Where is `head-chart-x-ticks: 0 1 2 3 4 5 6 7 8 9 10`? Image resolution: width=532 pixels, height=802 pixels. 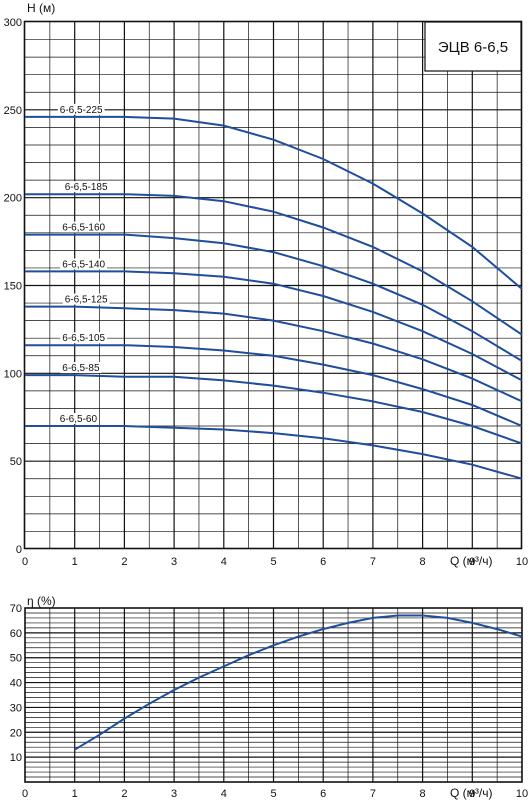 head-chart-x-ticks: 0 1 2 3 4 5 6 7 8 9 10 is located at coordinates (275, 562).